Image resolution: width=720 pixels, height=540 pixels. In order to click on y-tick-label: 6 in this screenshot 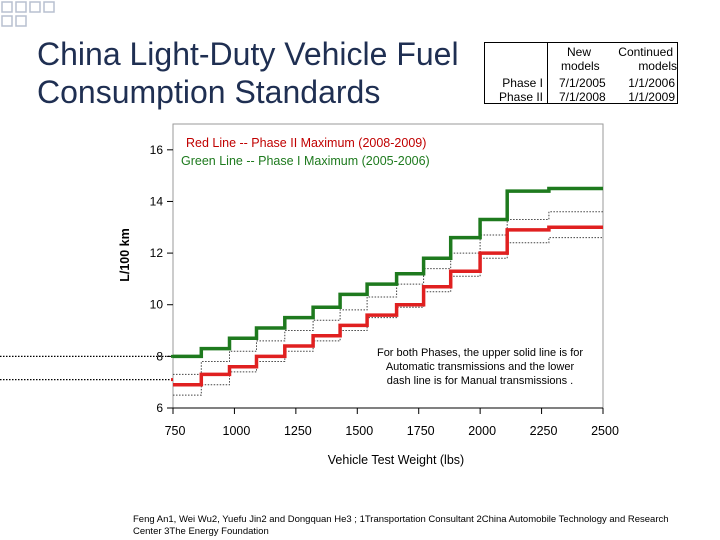, I will do `click(159, 408)`.